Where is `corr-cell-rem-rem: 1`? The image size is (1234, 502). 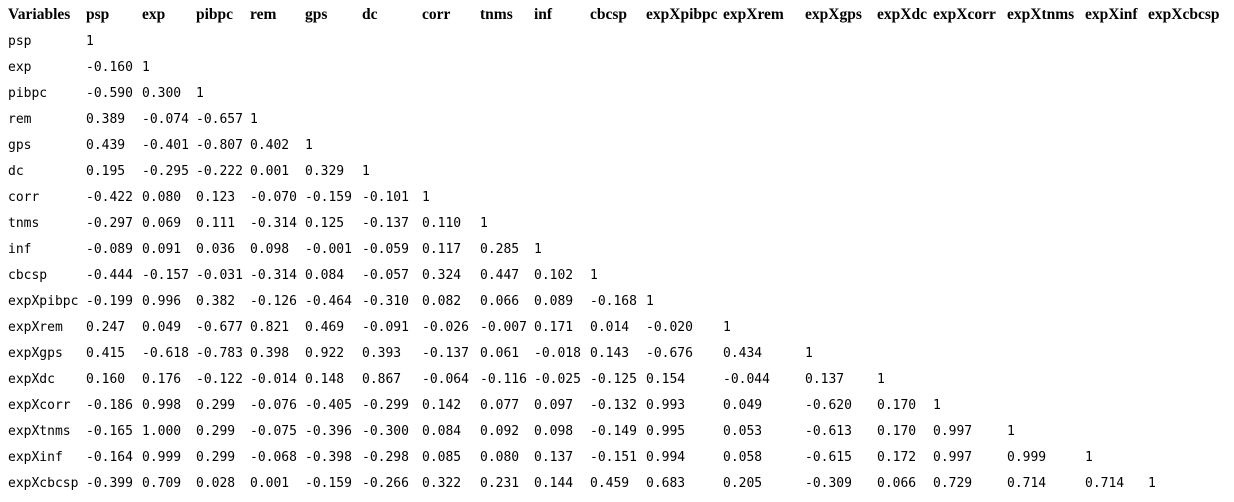 corr-cell-rem-rem: 1 is located at coordinates (254, 119).